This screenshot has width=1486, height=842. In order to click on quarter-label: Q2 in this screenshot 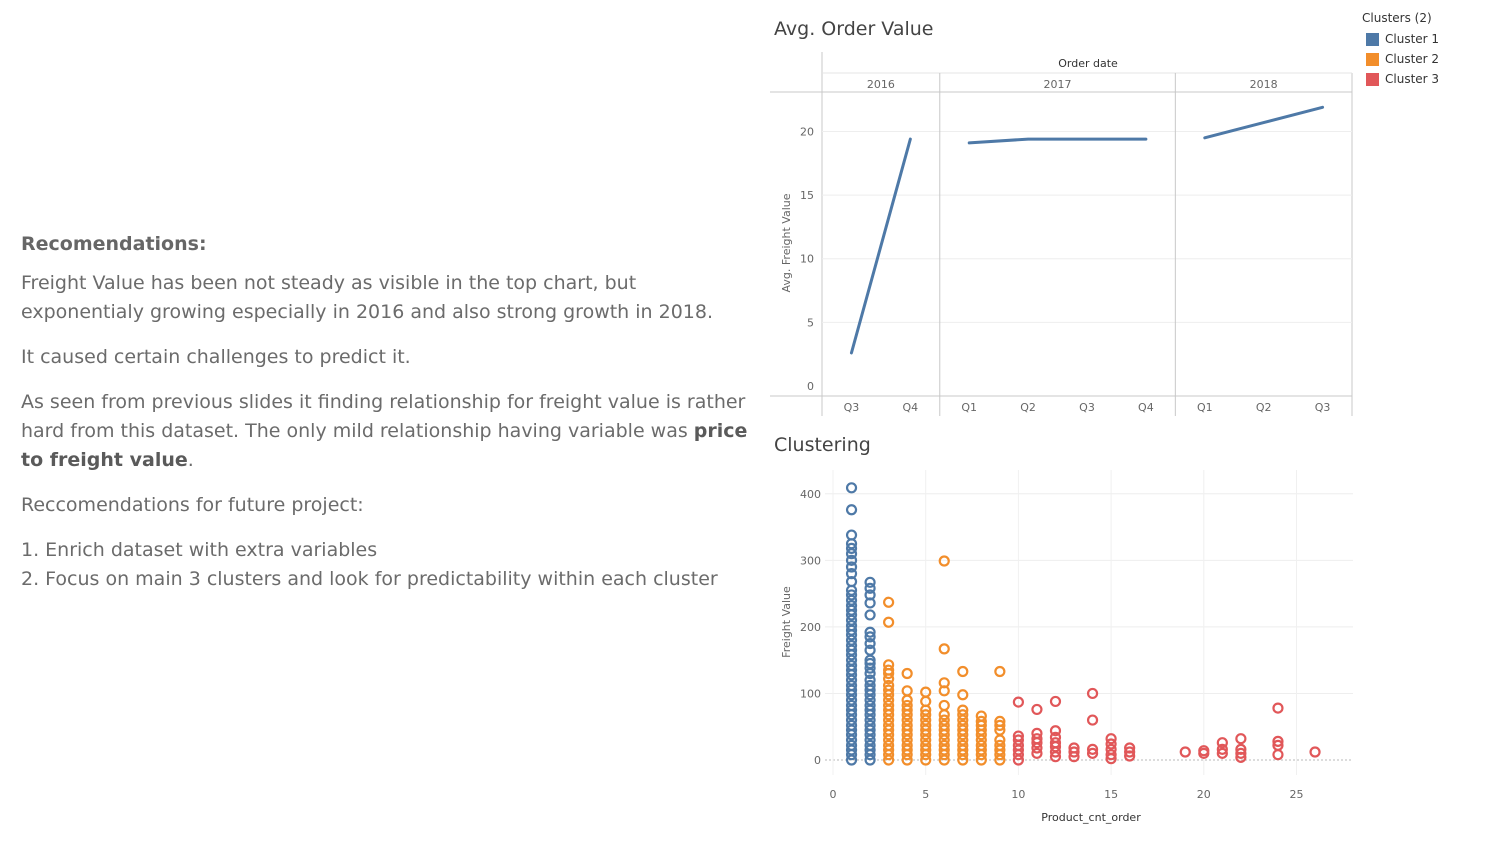, I will do `click(1264, 407)`.